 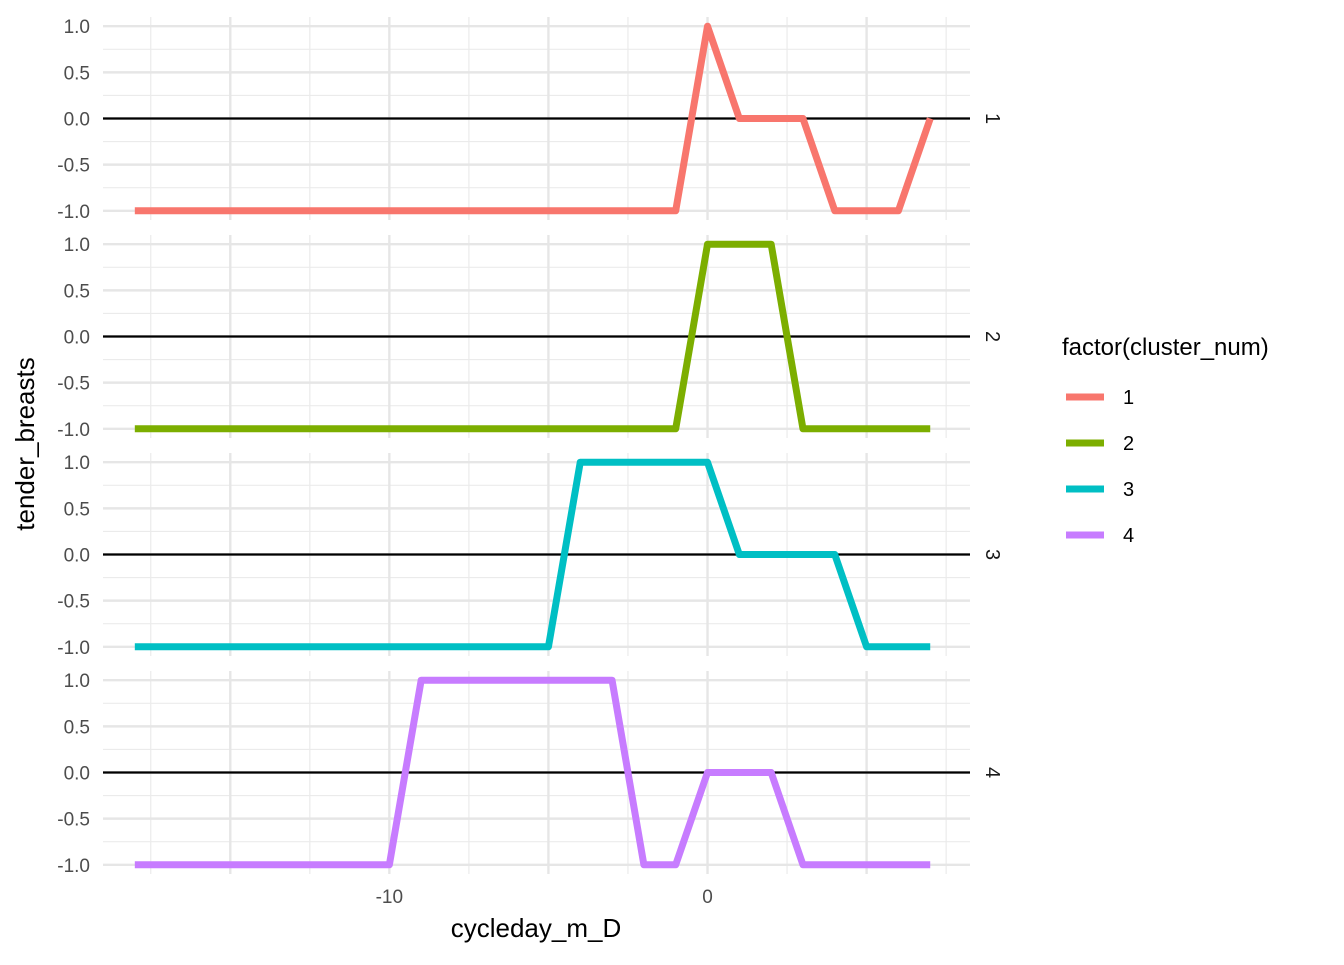 What do you see at coordinates (1128, 536) in the screenshot?
I see `legend-label: 4` at bounding box center [1128, 536].